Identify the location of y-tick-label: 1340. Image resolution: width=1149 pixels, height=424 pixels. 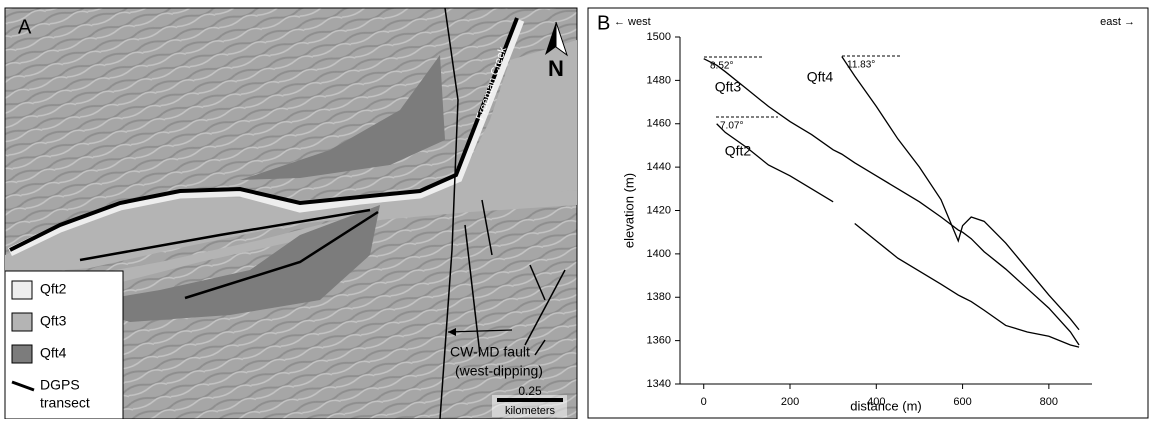
(659, 384).